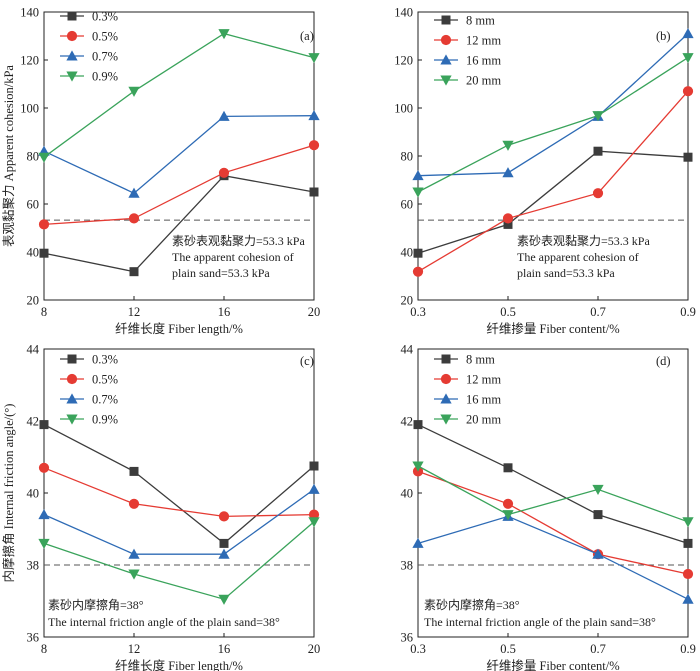 The width and height of the screenshot is (700, 671). Describe the element at coordinates (583, 241) in the screenshot. I see `reference-label-cn: 素砂表观黏聚力=53.3 kPa` at that location.